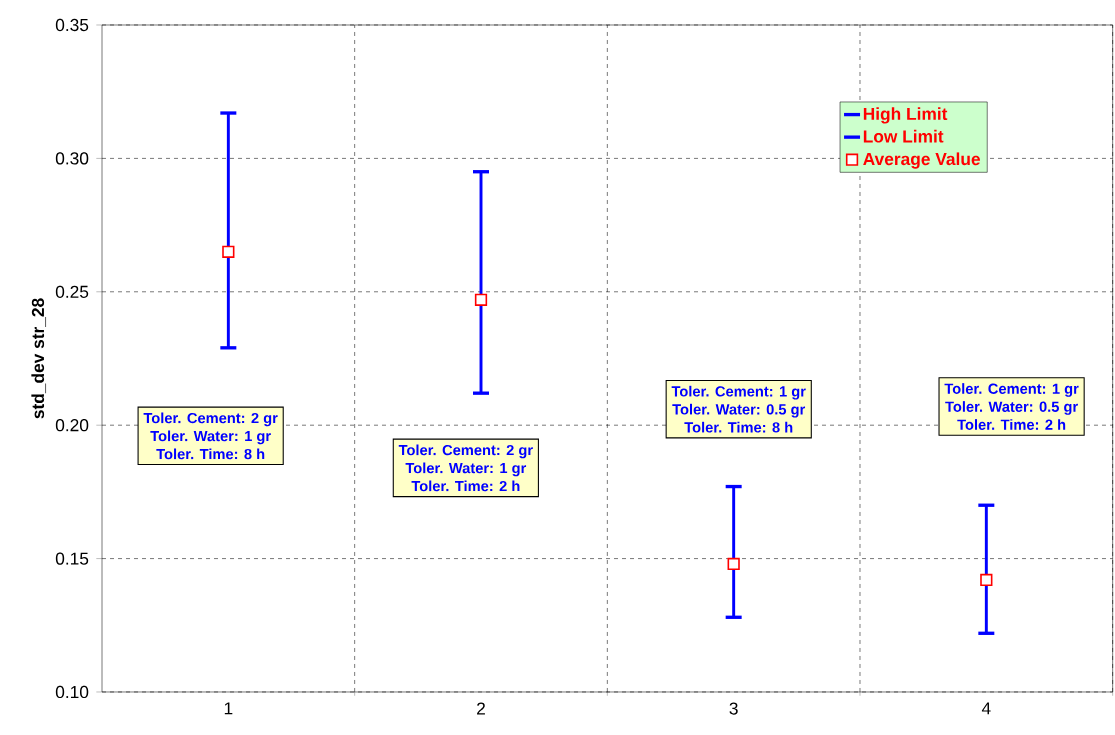 The width and height of the screenshot is (1115, 735). What do you see at coordinates (986, 708) in the screenshot?
I see `x-tick-label: 4` at bounding box center [986, 708].